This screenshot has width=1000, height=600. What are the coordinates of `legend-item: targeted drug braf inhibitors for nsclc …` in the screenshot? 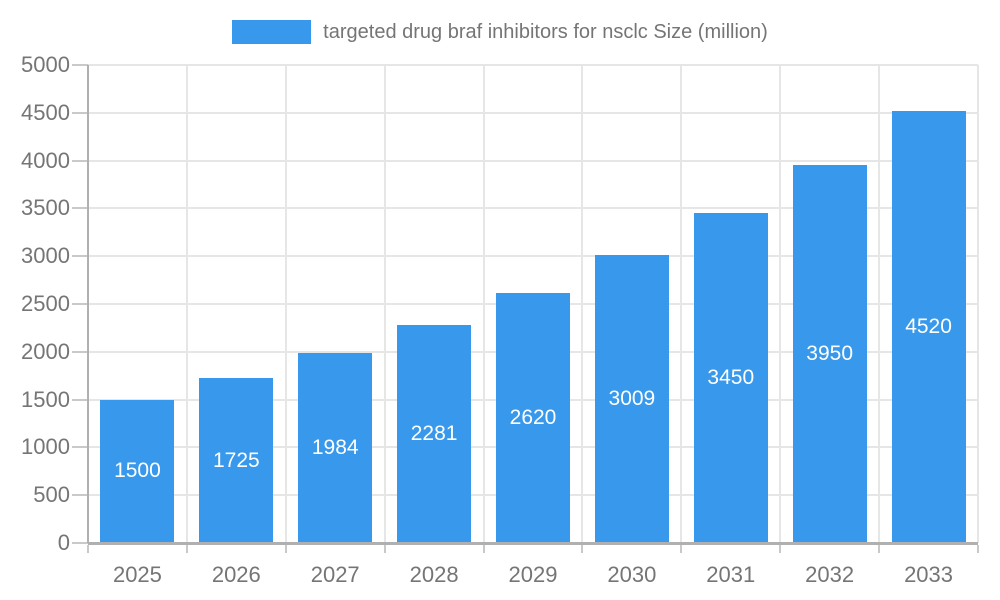 It's located at (500, 32).